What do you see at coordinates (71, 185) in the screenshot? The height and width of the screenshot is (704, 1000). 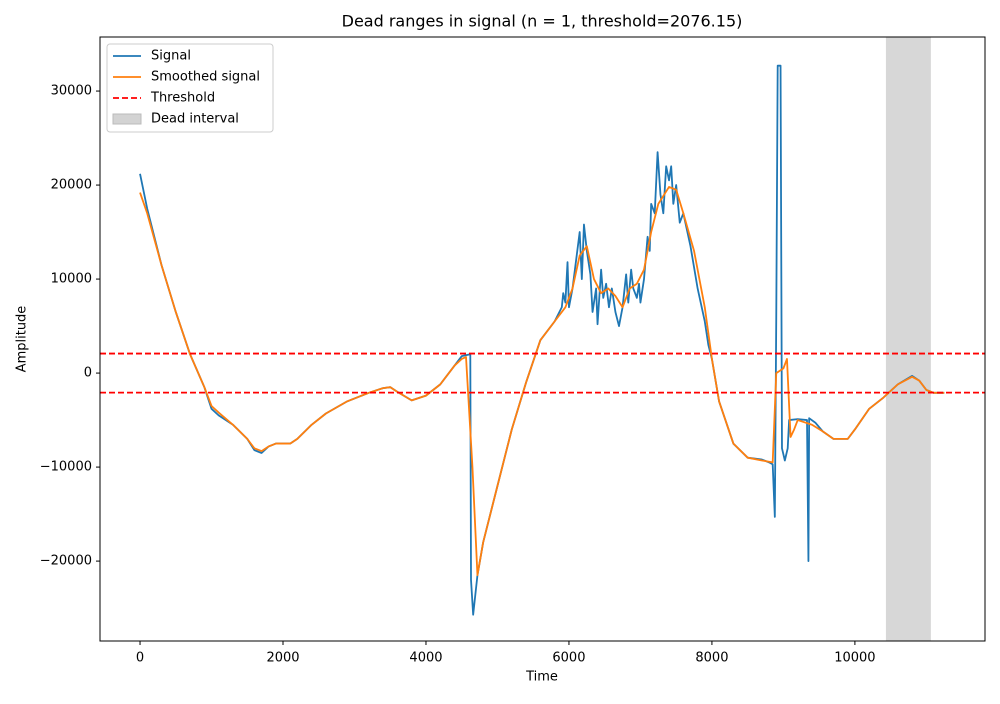 I see `y-tick-label: 20000` at bounding box center [71, 185].